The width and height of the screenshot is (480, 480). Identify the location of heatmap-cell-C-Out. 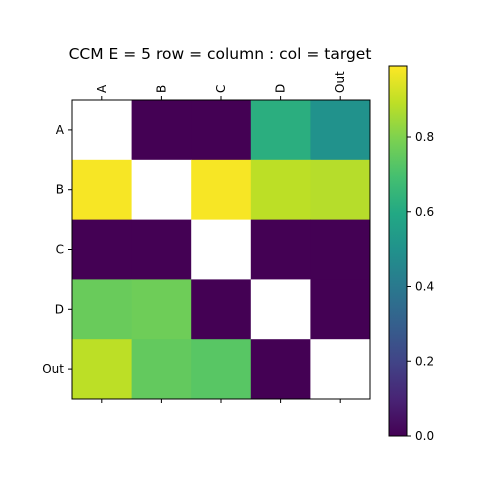
(340, 249).